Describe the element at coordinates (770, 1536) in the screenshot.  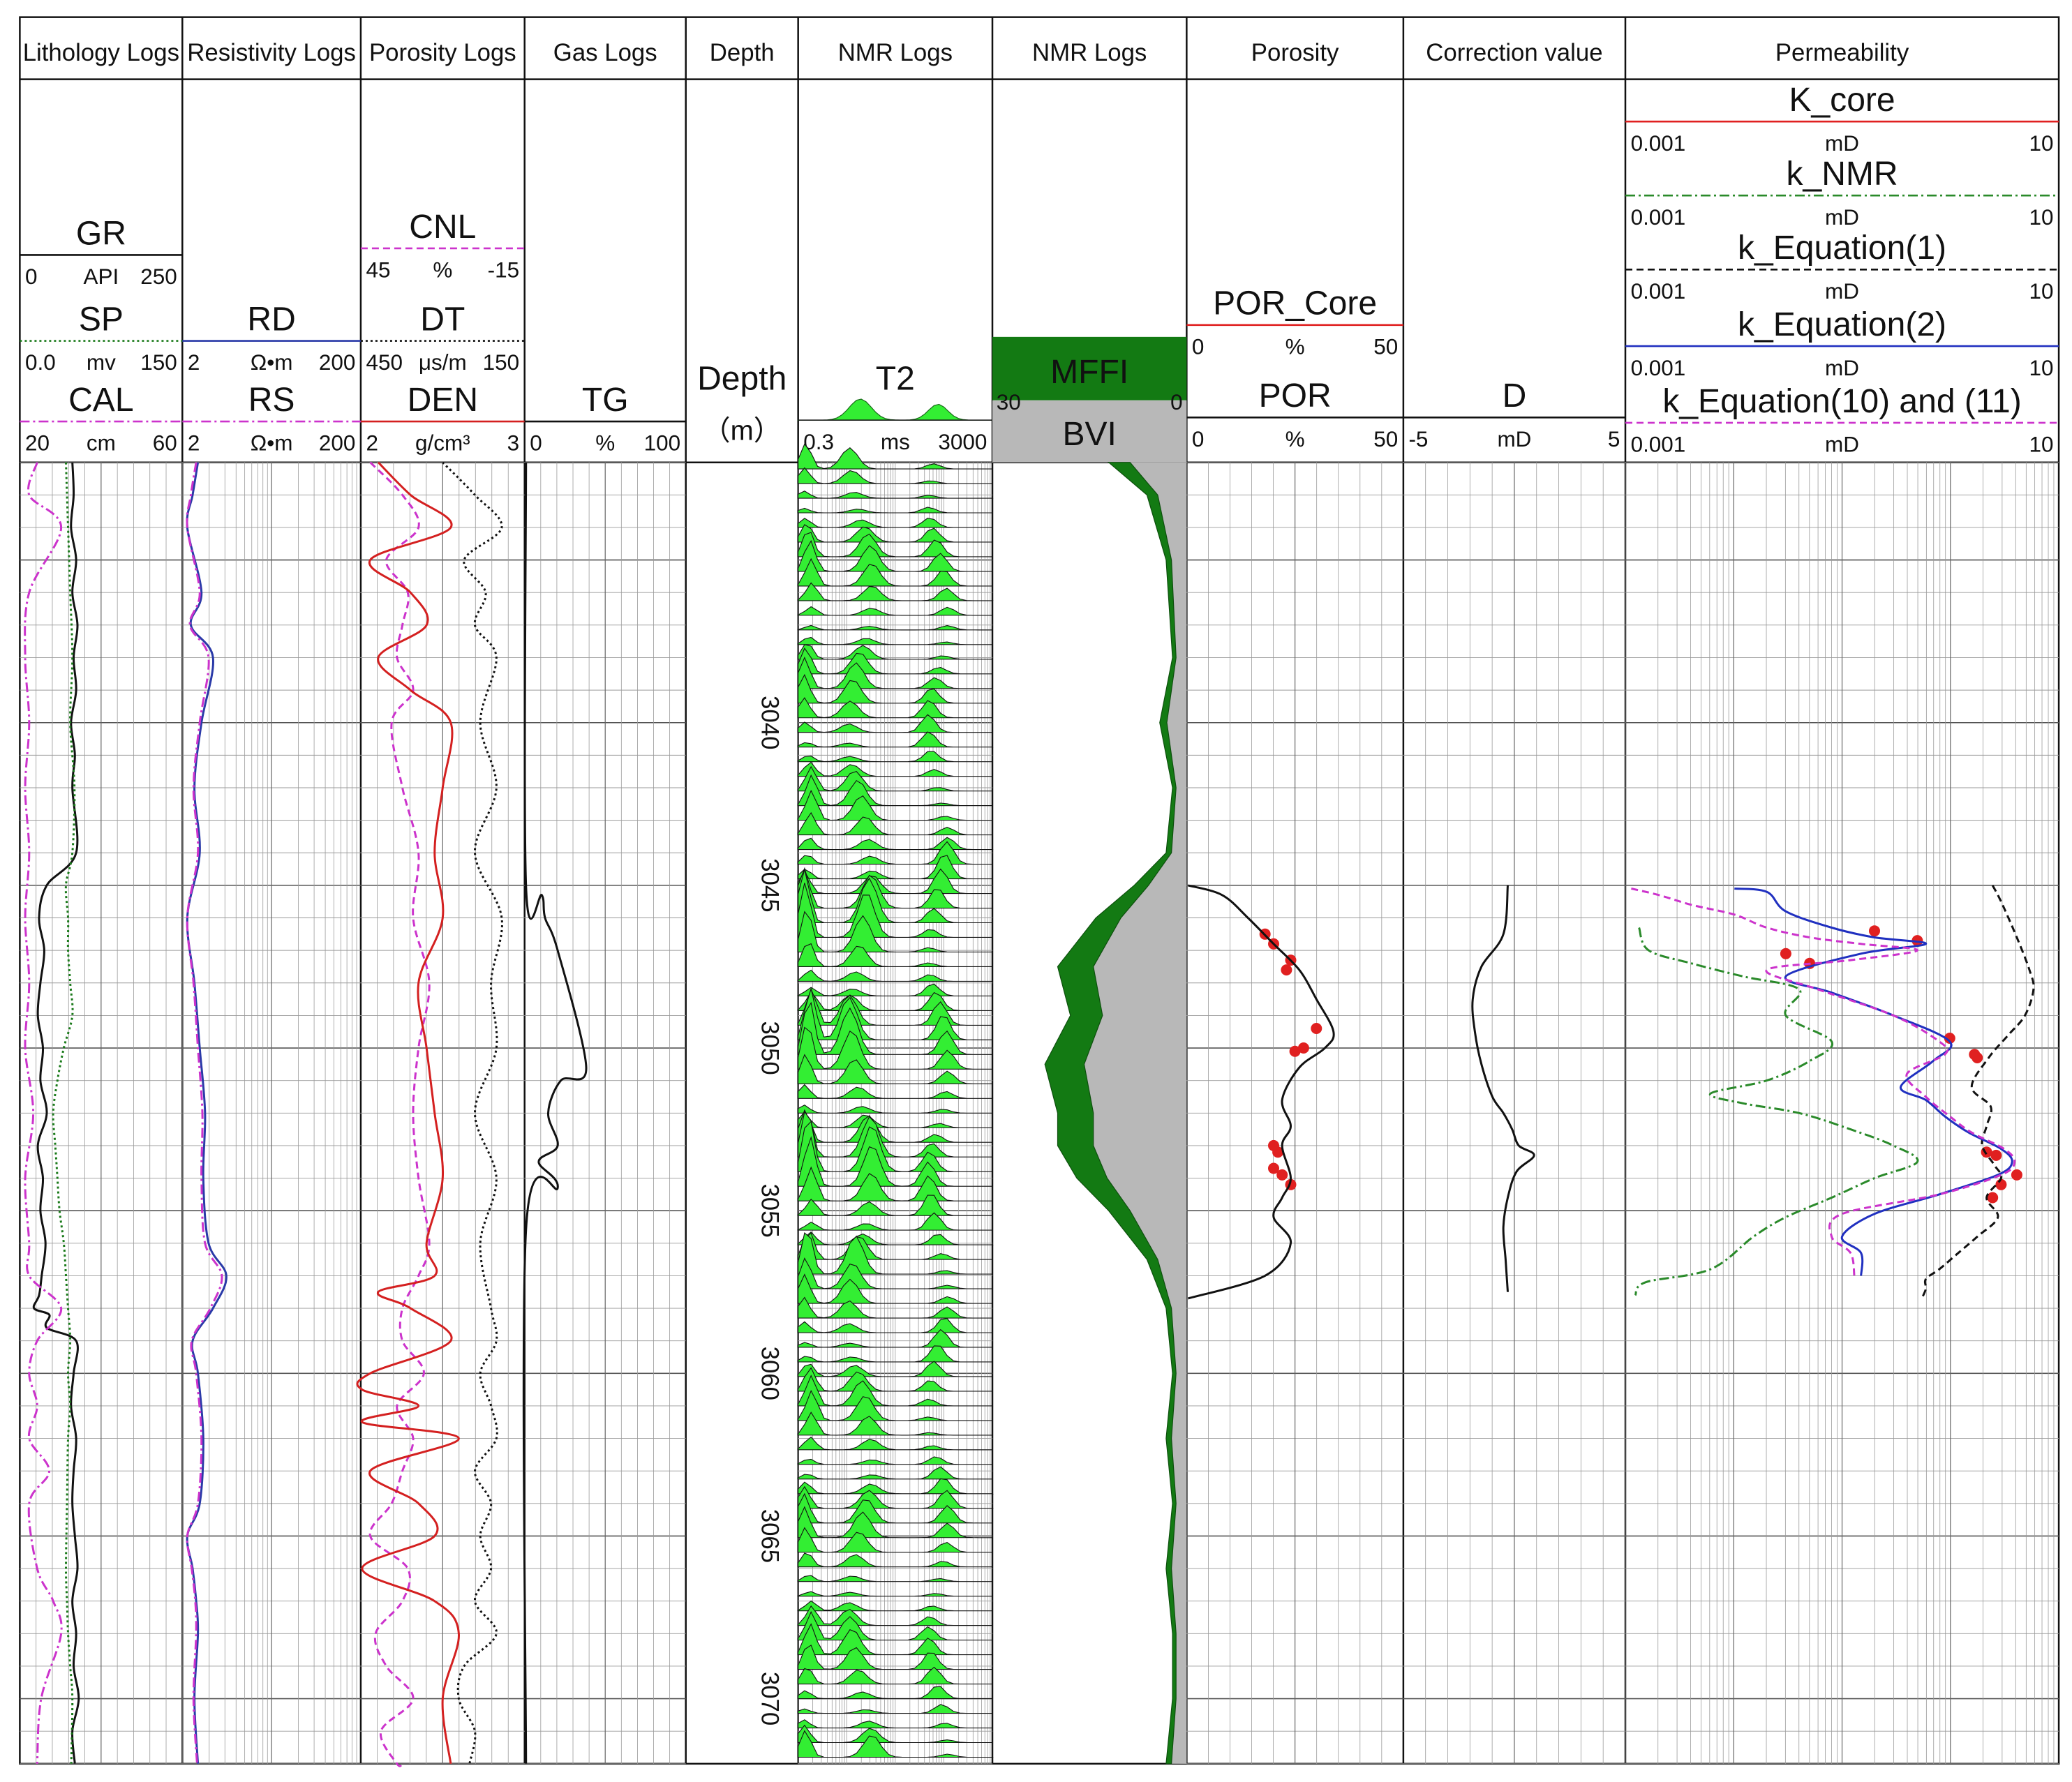
I see `depth-tick-label: 3065` at that location.